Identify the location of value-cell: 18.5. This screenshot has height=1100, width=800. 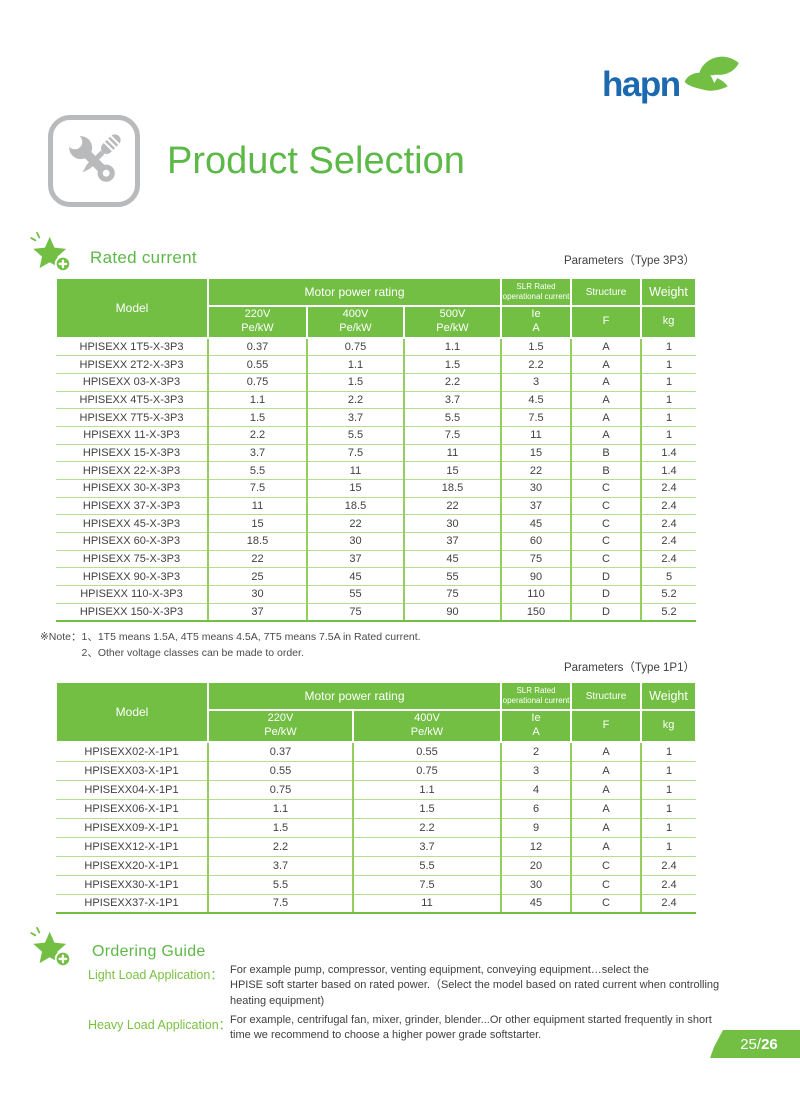
(257, 541).